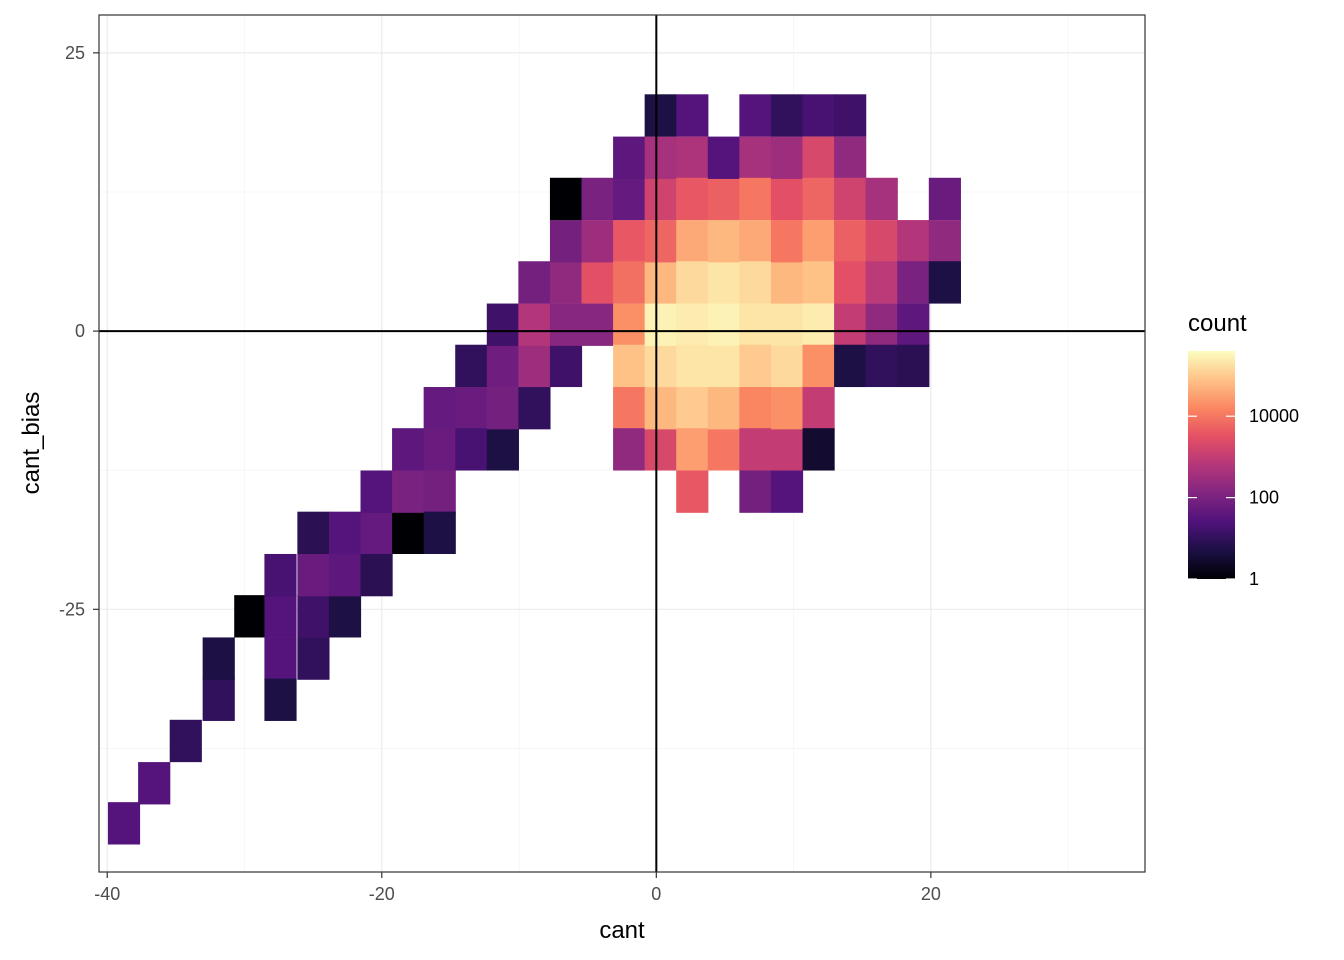 The image size is (1344, 960). Describe the element at coordinates (1274, 416) in the screenshot. I see `legend-label: 10000` at that location.